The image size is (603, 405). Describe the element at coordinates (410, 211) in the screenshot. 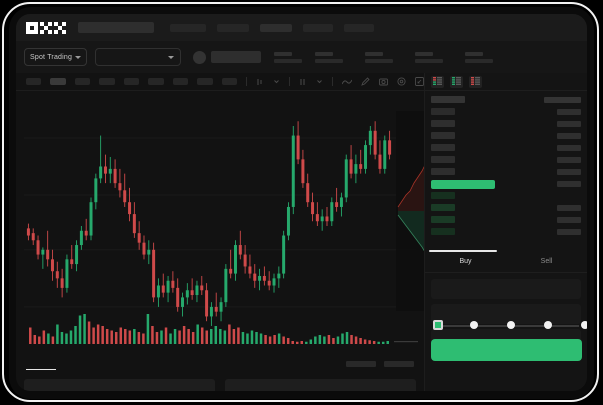

I see `depth-chart-overlay` at that location.